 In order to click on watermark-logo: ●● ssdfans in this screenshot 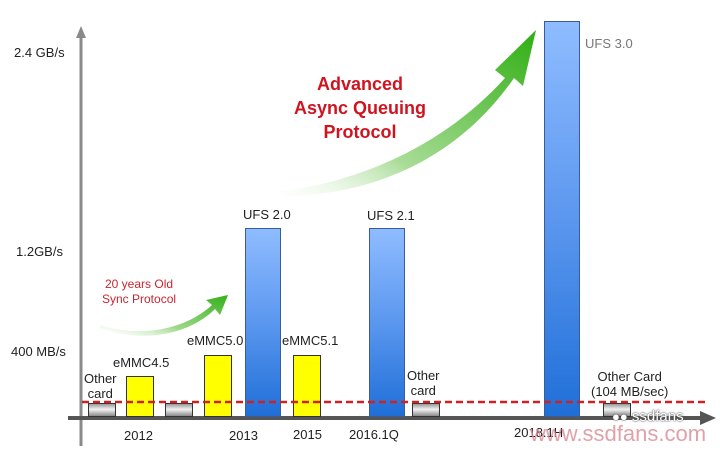, I will do `click(648, 416)`.